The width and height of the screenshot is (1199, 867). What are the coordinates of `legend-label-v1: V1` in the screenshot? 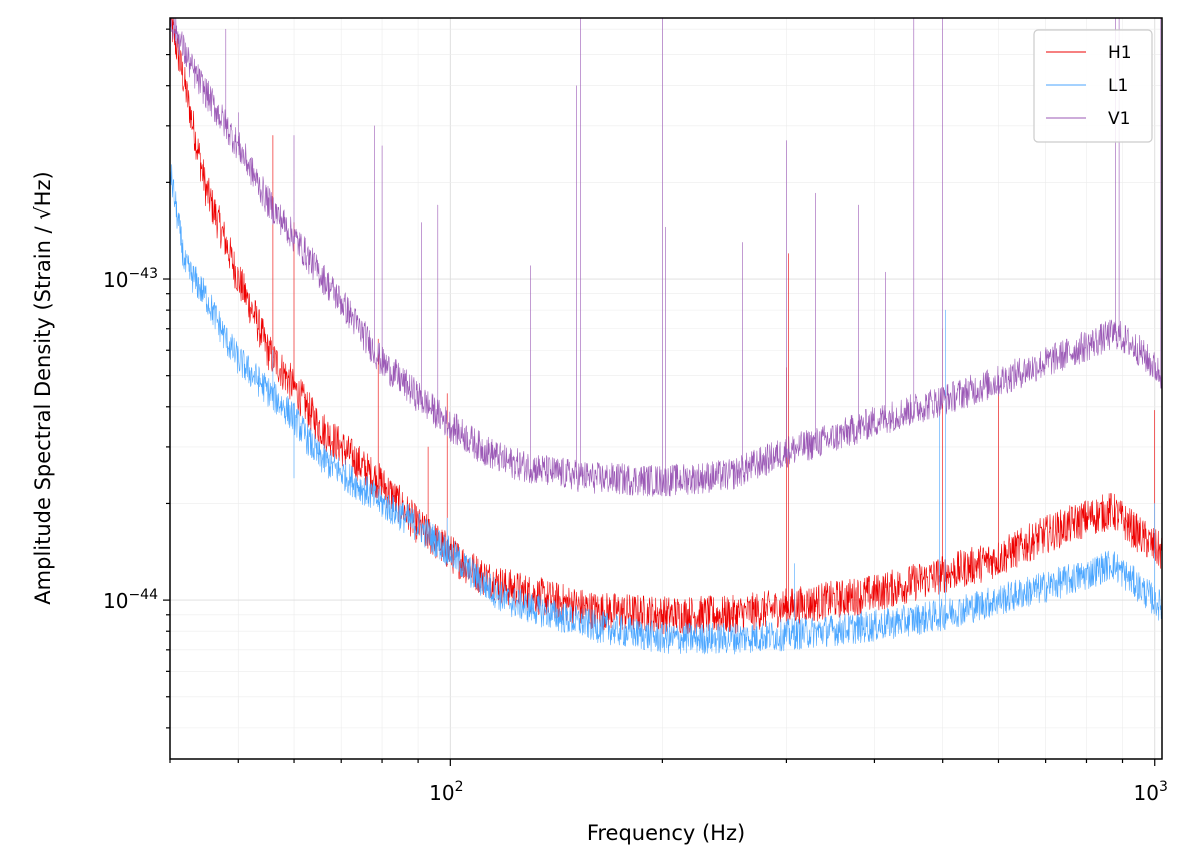 It's located at (1119, 119).